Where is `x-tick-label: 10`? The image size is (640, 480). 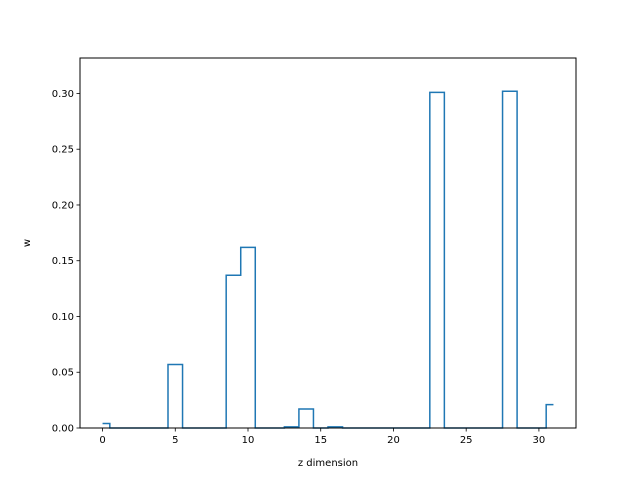
x-tick-label: 10 is located at coordinates (248, 440).